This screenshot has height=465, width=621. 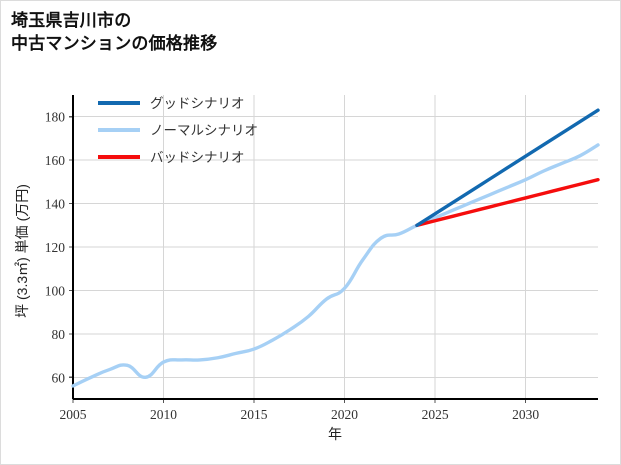 I want to click on page-title: 埼玉県吉川市の 中古マンションの価格推移, so click(x=114, y=32).